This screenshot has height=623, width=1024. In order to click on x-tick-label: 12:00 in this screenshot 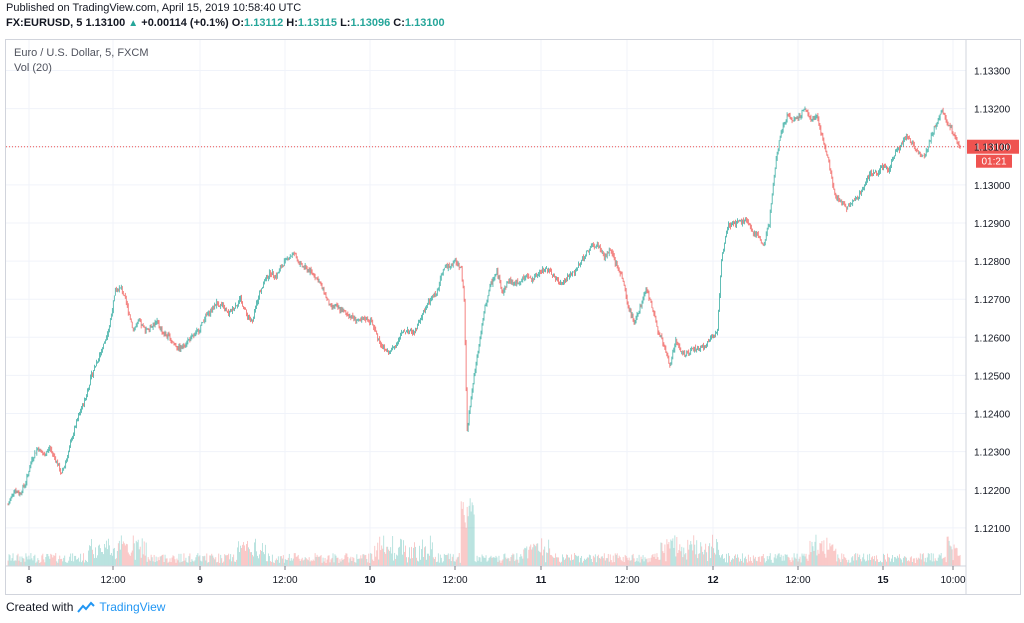, I will do `click(284, 580)`.